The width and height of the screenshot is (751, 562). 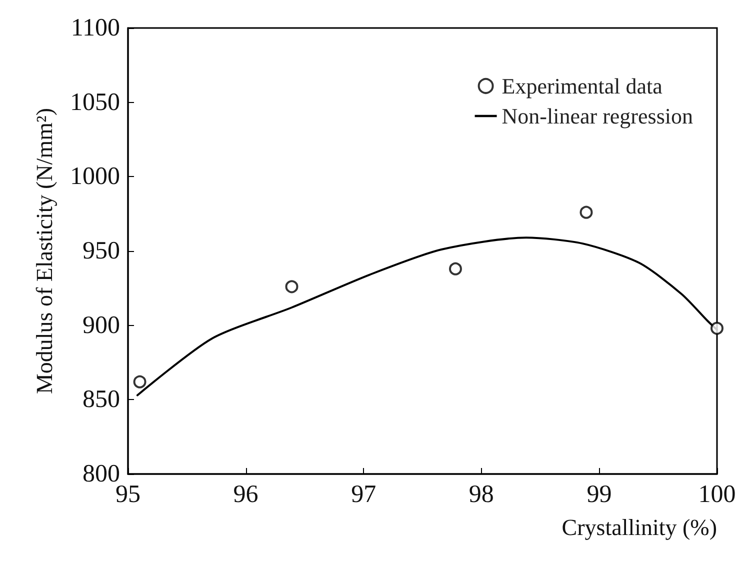 What do you see at coordinates (95, 176) in the screenshot?
I see `y-tick-label: 1000` at bounding box center [95, 176].